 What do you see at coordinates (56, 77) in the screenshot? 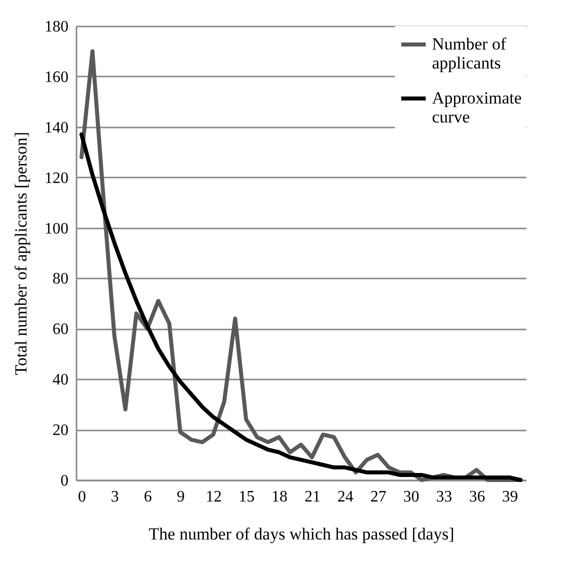
I see `y-tick-label: 160` at bounding box center [56, 77].